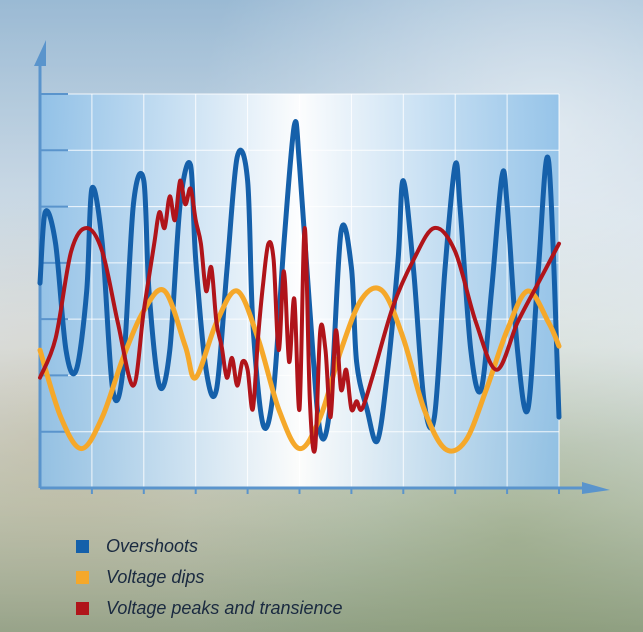 The height and width of the screenshot is (632, 643). I want to click on legend-swatch-voltage-peaks, so click(82, 608).